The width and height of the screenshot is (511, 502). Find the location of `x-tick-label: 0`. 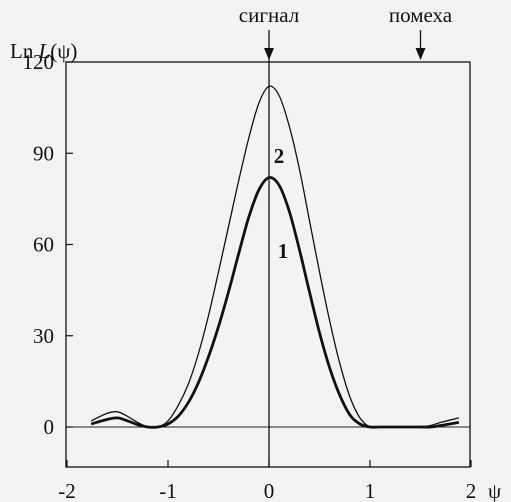

x-tick-label: 0 is located at coordinates (269, 490).